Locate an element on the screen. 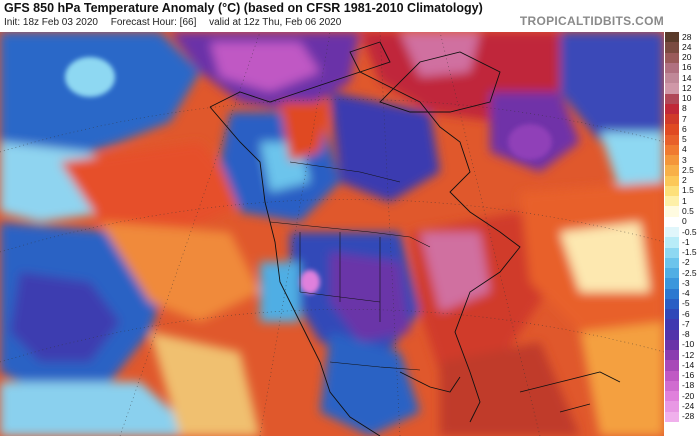 The image size is (700, 436). init-time: Init: 18z Feb 03 2020 is located at coordinates (51, 22).